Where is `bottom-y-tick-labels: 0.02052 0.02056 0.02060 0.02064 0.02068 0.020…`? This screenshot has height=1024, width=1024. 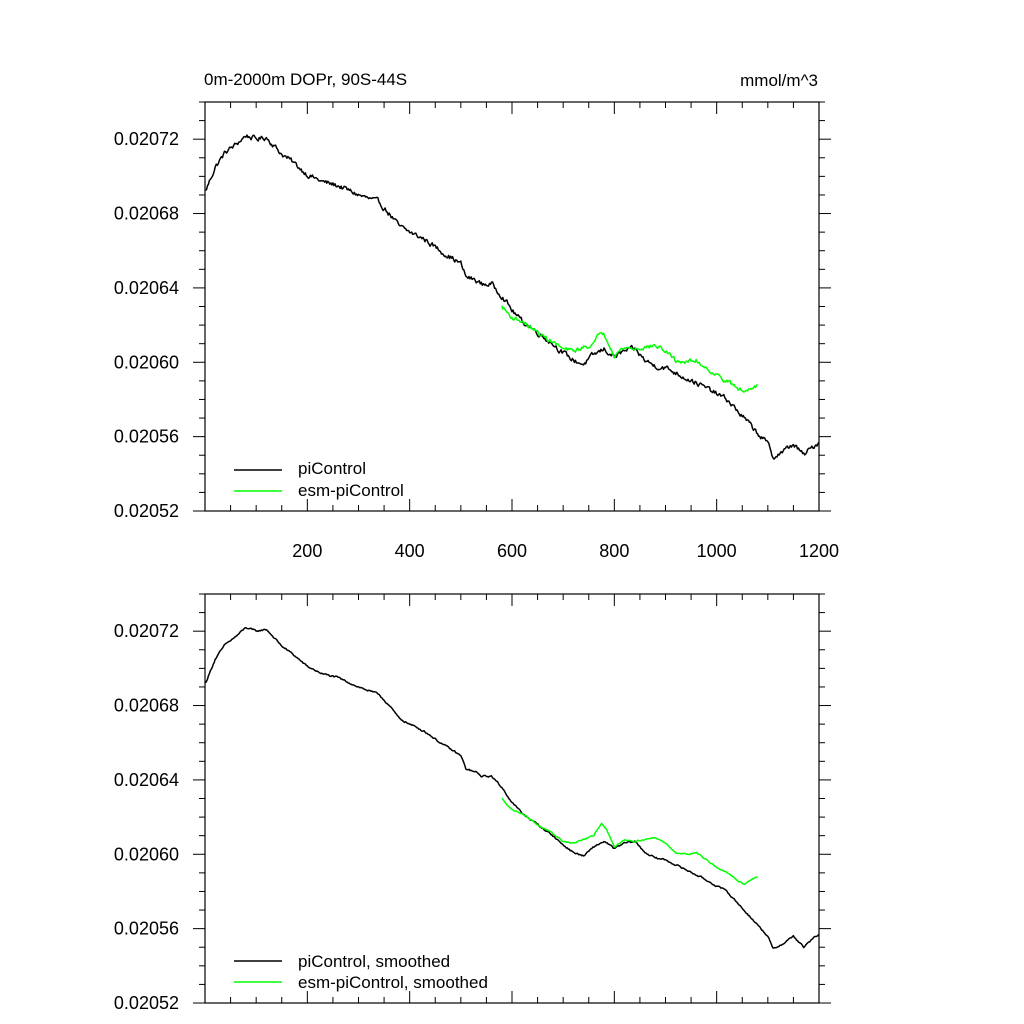 bottom-y-tick-labels: 0.02052 0.02056 0.02060 0.02064 0.02068 0.020… is located at coordinates (146, 817).